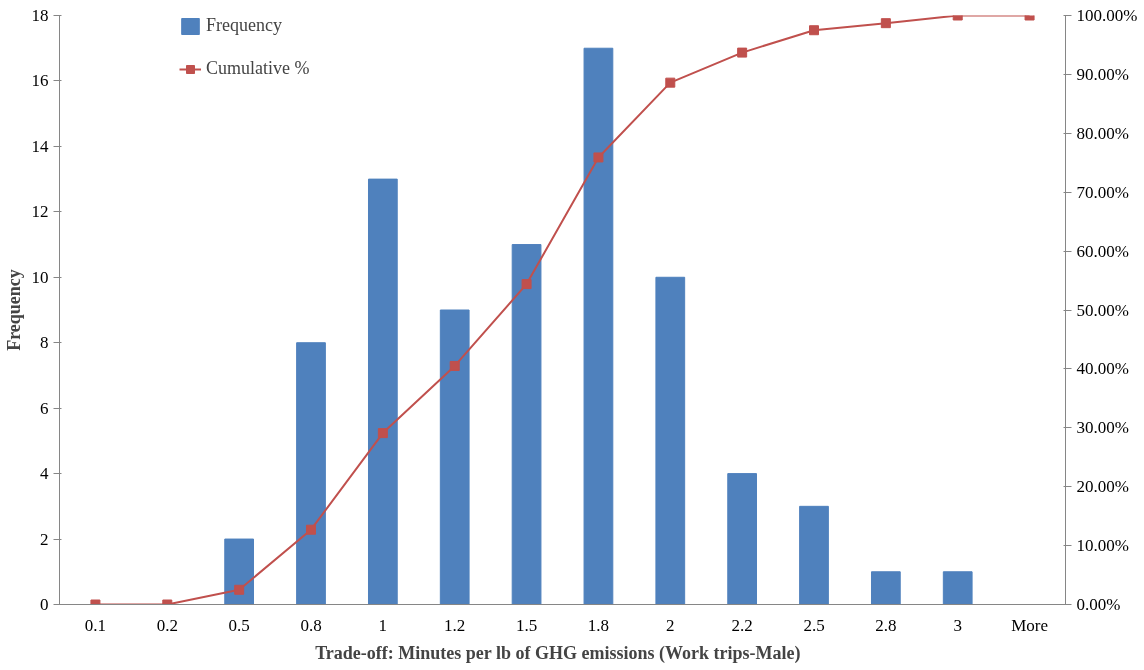 The height and width of the screenshot is (670, 1144). Describe the element at coordinates (95, 625) in the screenshot. I see `x-tick-label: 0.1` at that location.